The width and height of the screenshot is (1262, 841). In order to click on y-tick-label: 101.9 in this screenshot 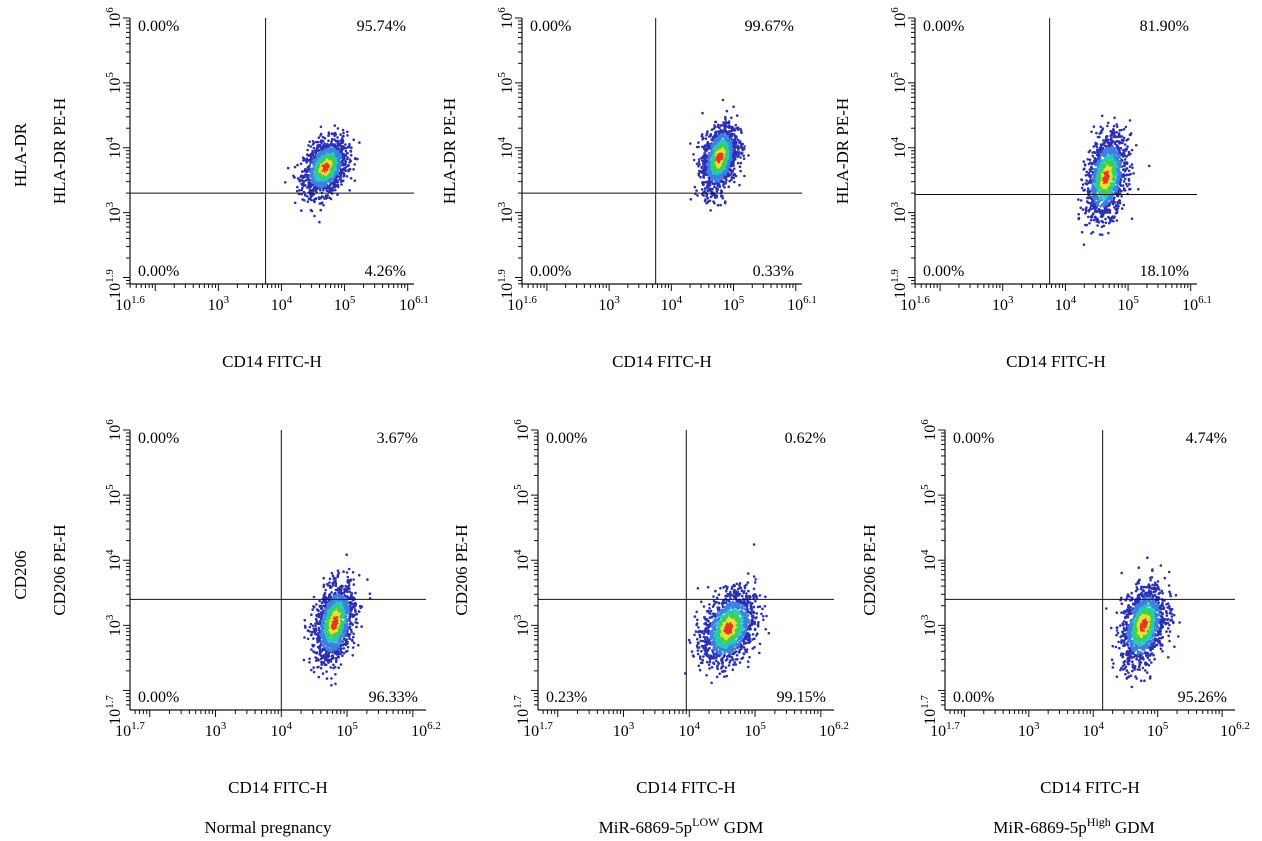, I will do `click(899, 284)`.